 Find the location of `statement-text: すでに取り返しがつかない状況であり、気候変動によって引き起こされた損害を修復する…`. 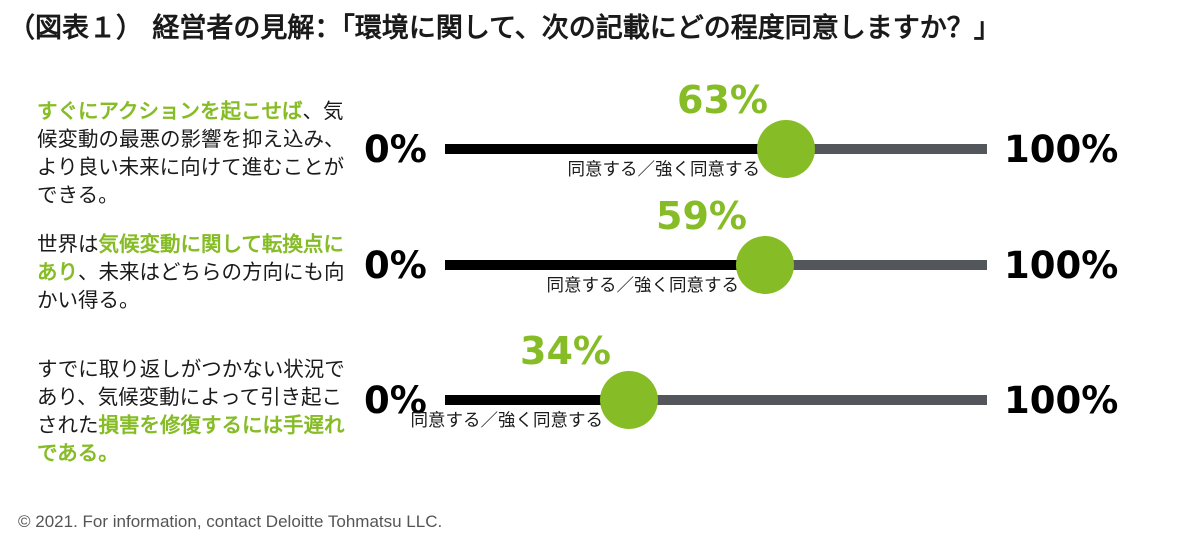

statement-text: すでに取り返しがつかない状況であり、気候変動によって引き起こされた損害を修復する… is located at coordinates (192, 411).